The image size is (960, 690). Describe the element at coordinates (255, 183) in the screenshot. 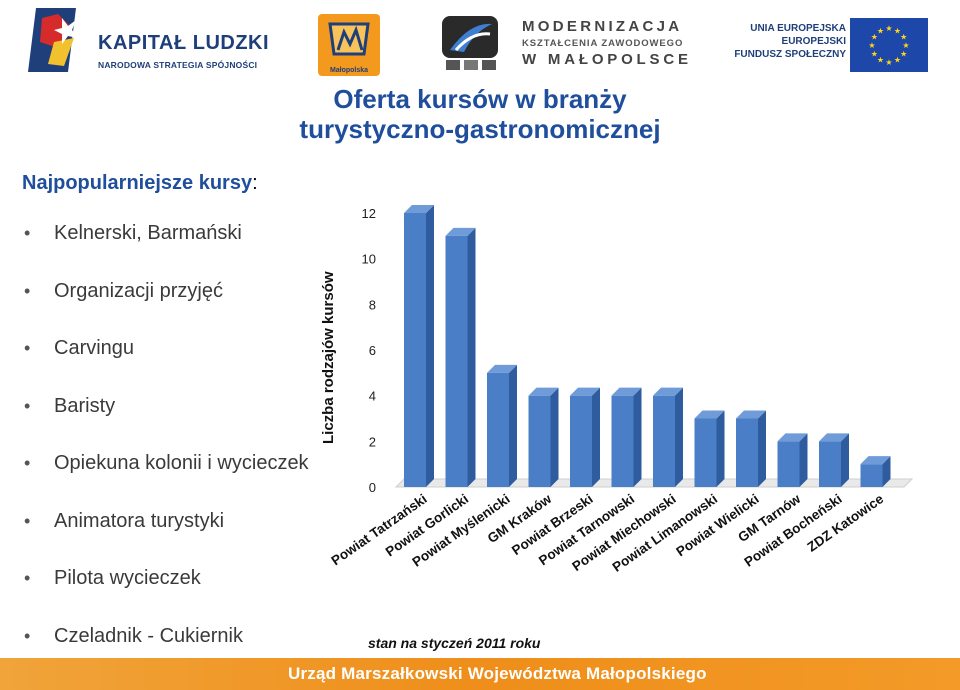

I see `list-heading-colon: :` at that location.